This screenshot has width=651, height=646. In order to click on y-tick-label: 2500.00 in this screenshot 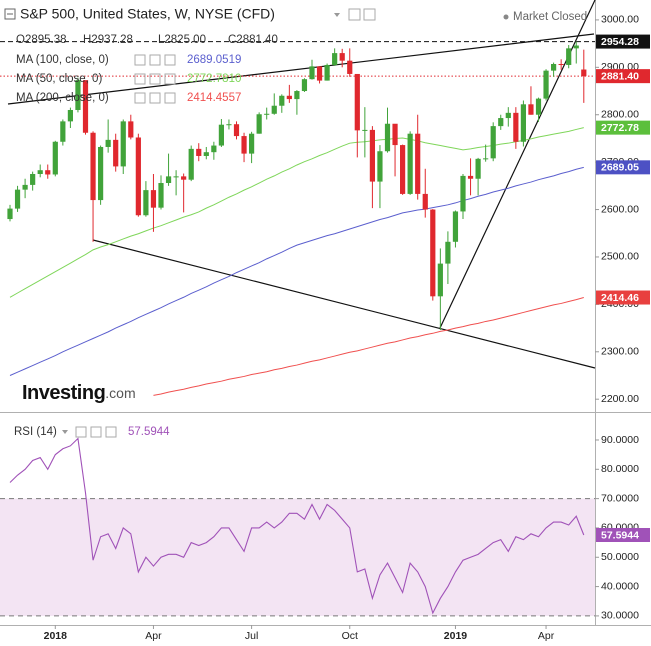, I will do `click(620, 257)`.